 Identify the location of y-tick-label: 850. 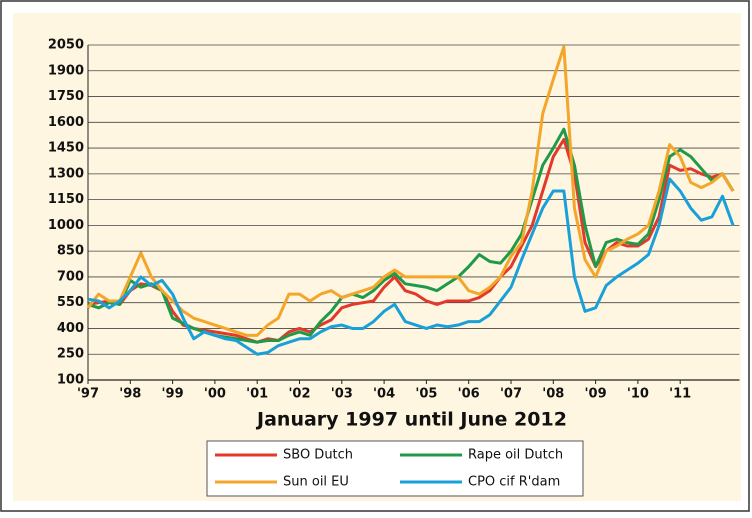
(70, 251).